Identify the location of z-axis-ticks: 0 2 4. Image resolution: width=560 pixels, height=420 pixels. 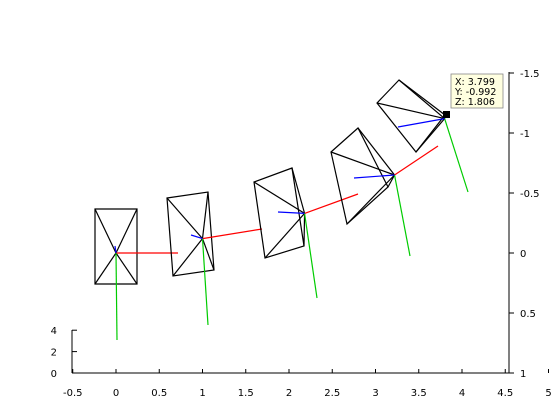
(64, 353).